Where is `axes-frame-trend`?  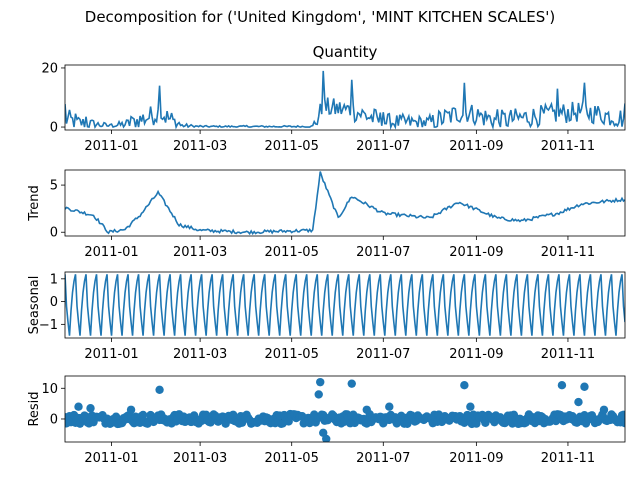
axes-frame-trend is located at coordinates (345, 203).